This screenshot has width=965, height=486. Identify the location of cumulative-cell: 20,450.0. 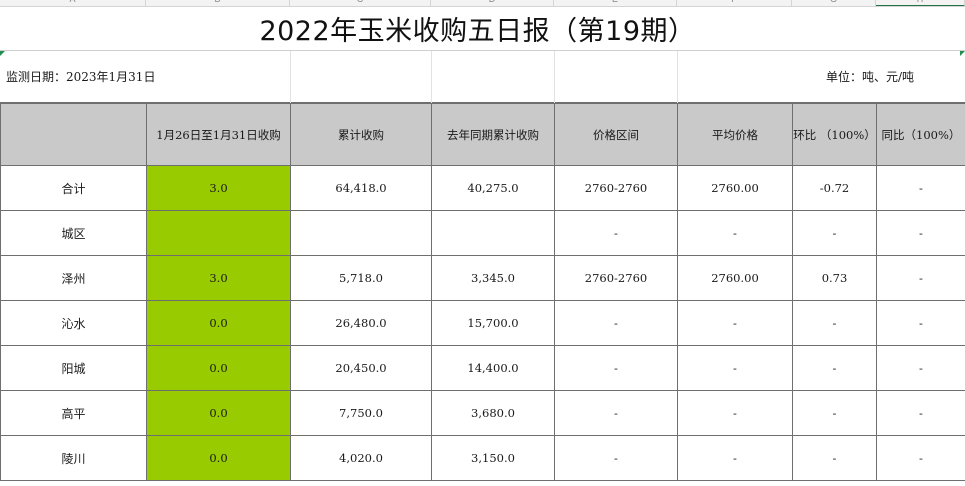
(361, 368).